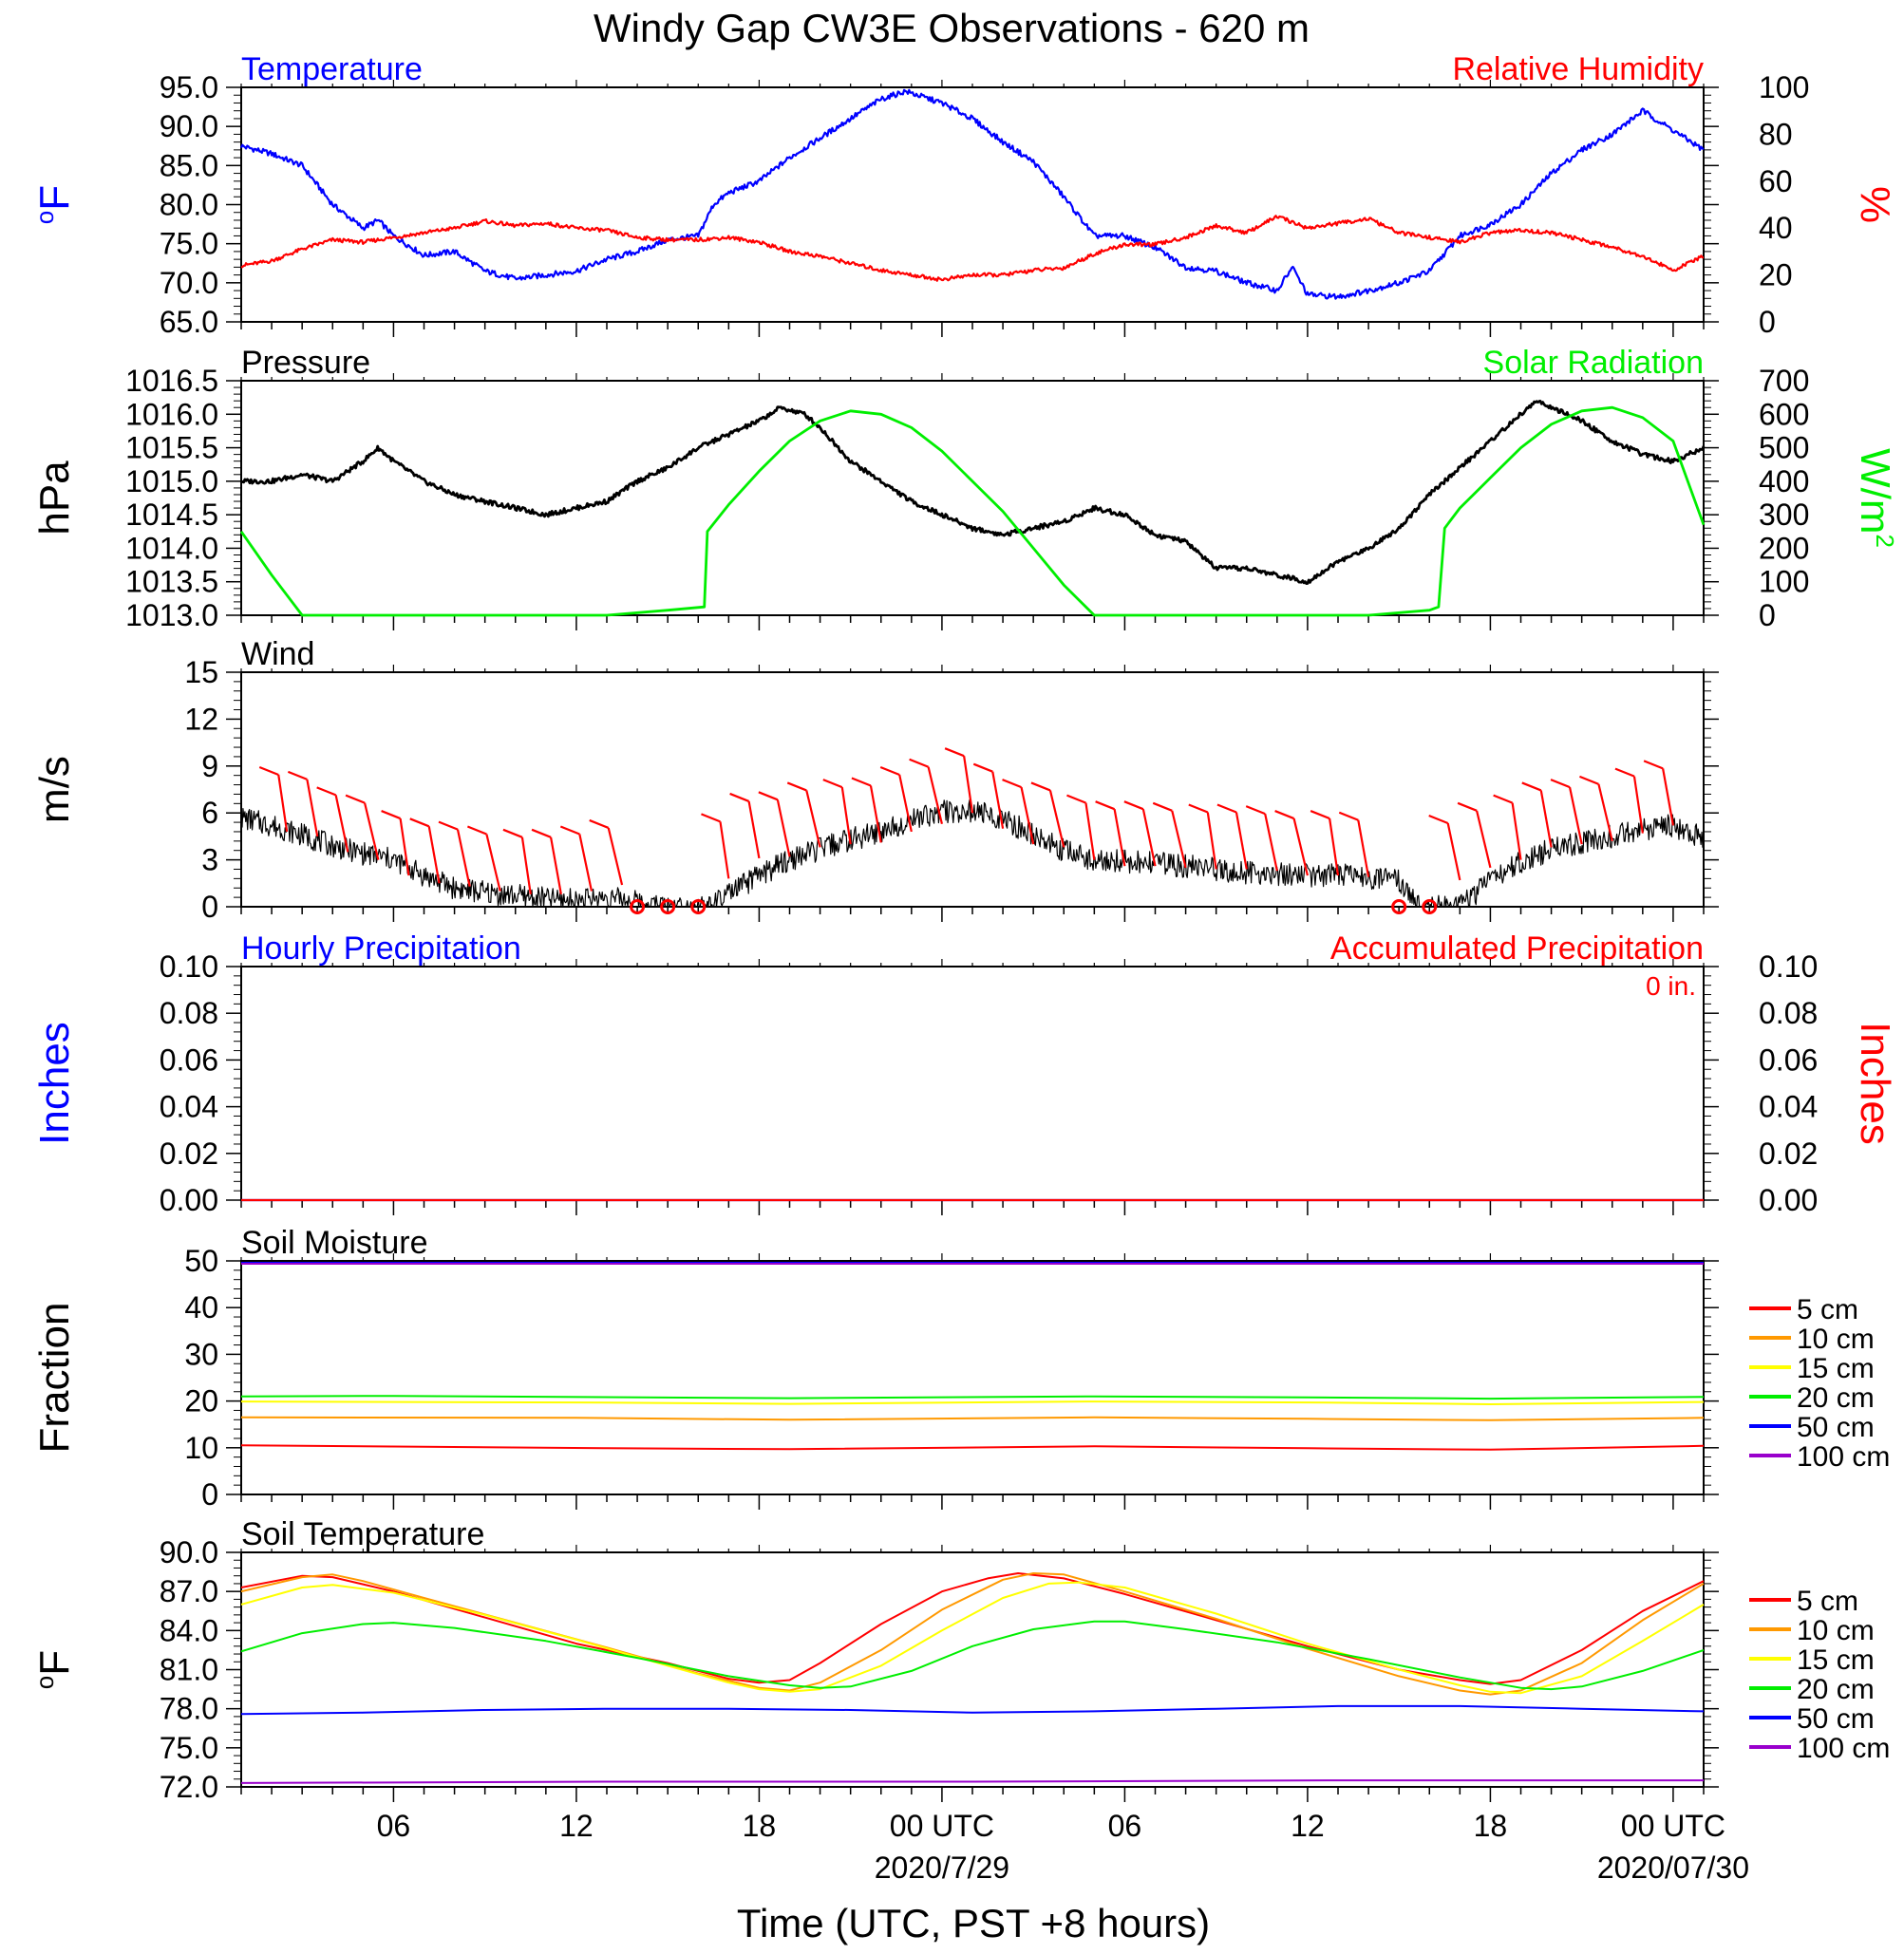 The image size is (1904, 1954). What do you see at coordinates (189, 322) in the screenshot?
I see `y-left-tick-label: 65.0` at bounding box center [189, 322].